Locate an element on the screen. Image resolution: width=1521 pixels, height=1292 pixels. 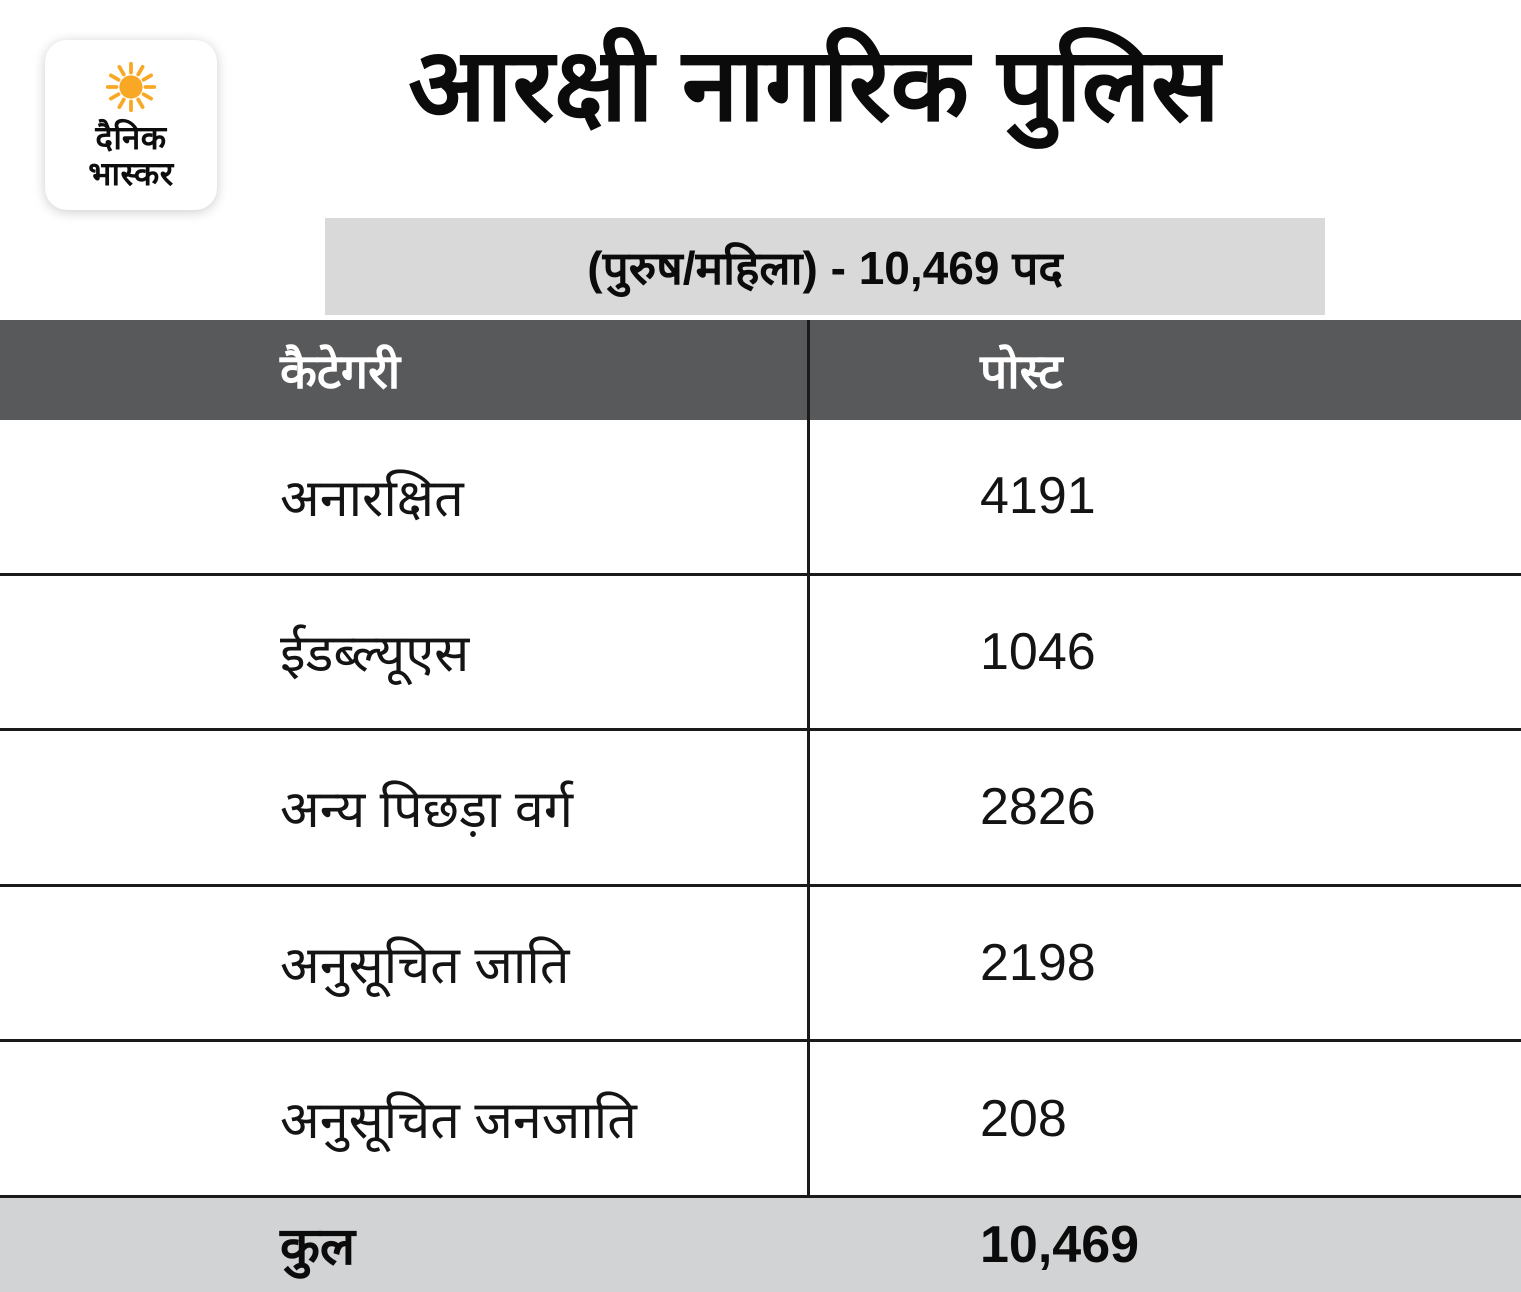
total-value: 10,469 is located at coordinates (1060, 1244).